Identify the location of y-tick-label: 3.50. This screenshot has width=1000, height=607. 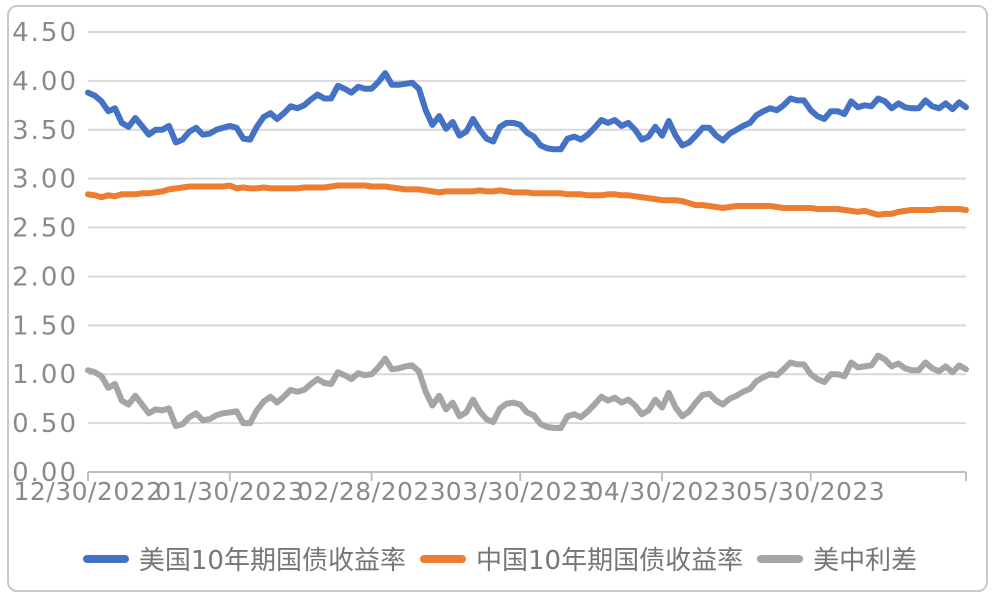
(45, 131).